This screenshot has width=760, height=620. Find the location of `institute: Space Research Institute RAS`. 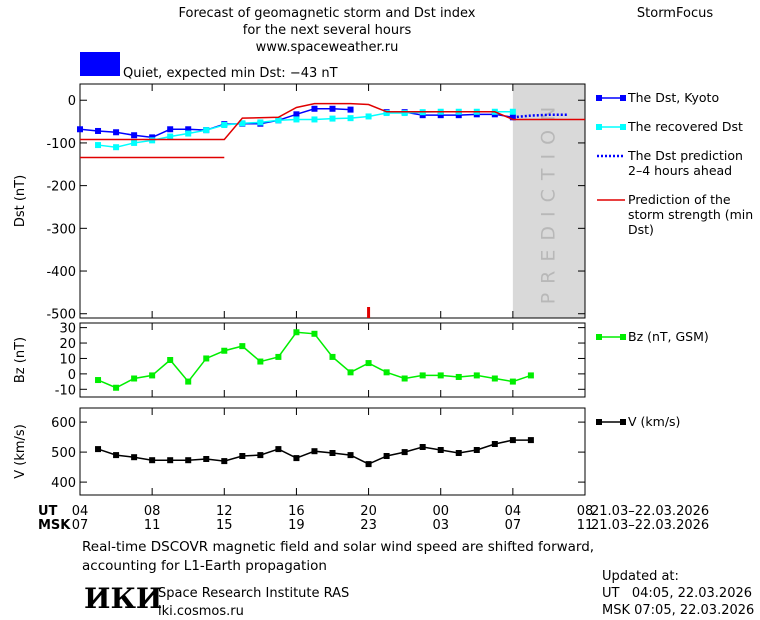

institute: Space Research Institute RAS is located at coordinates (253, 593).